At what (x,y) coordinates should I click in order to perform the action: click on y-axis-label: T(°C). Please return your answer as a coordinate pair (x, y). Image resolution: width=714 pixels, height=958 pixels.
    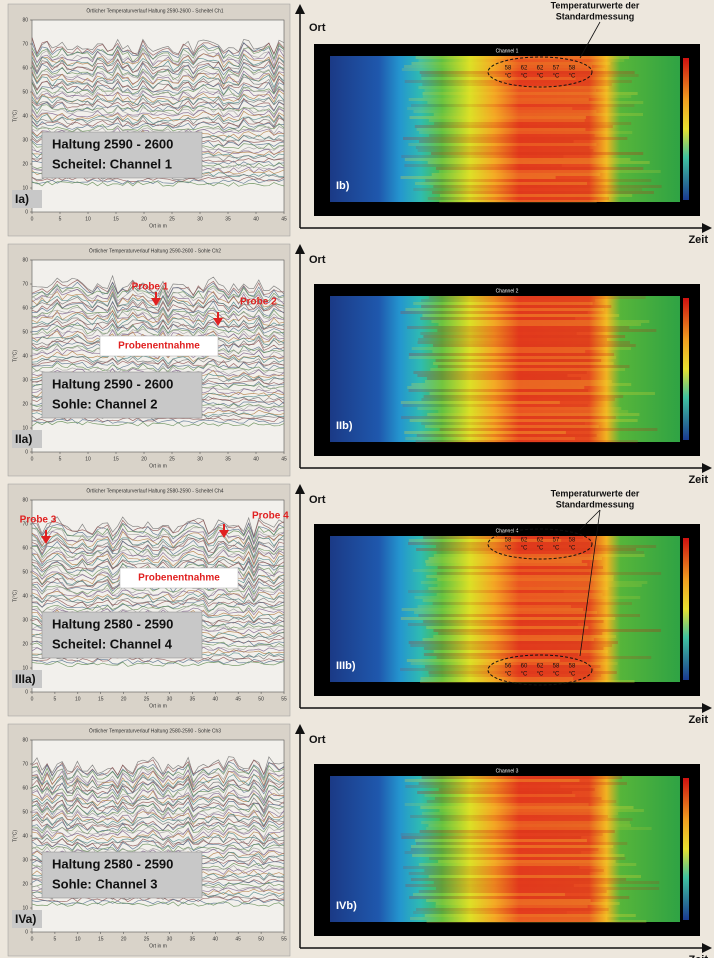
    Looking at the image, I should click on (15, 116).